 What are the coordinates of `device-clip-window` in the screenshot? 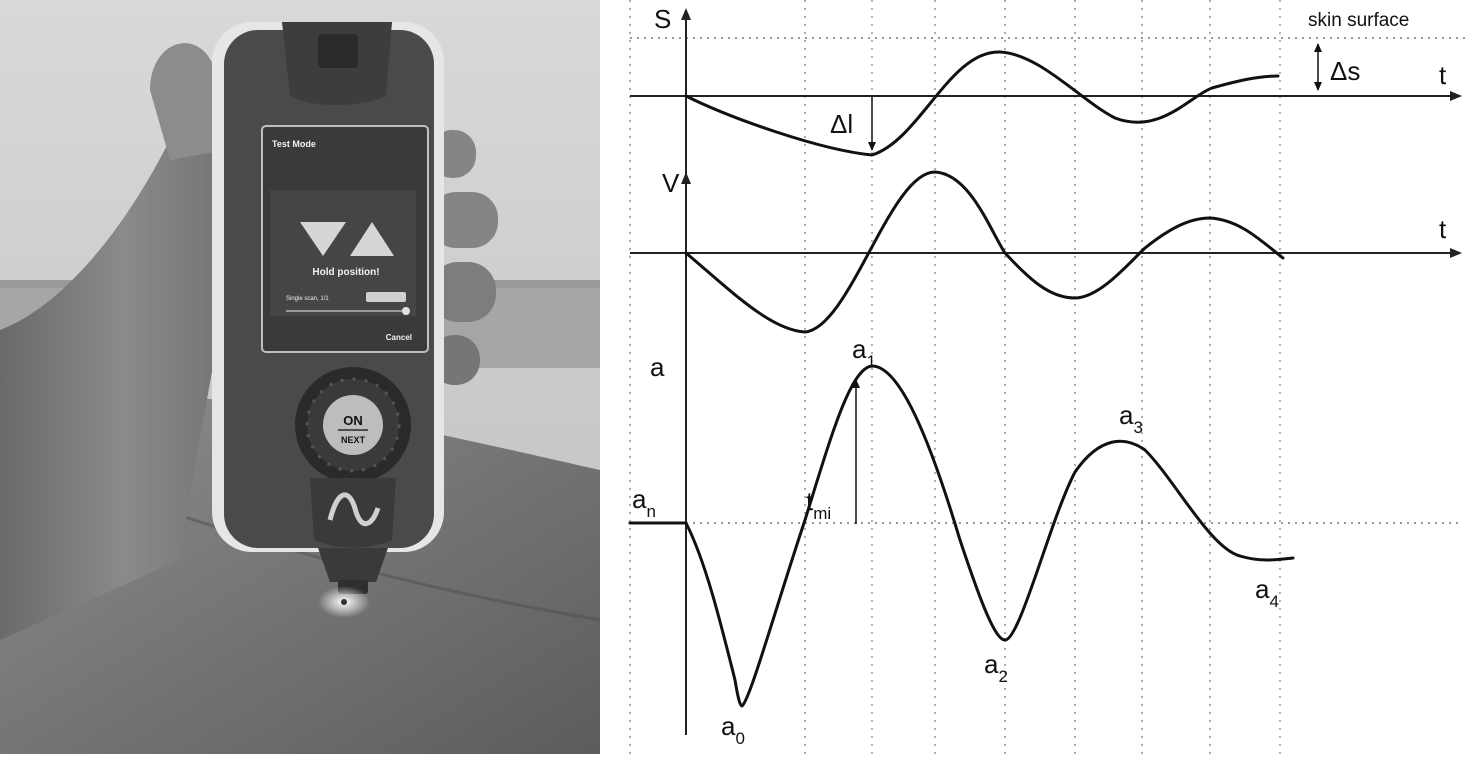 It's located at (338, 51).